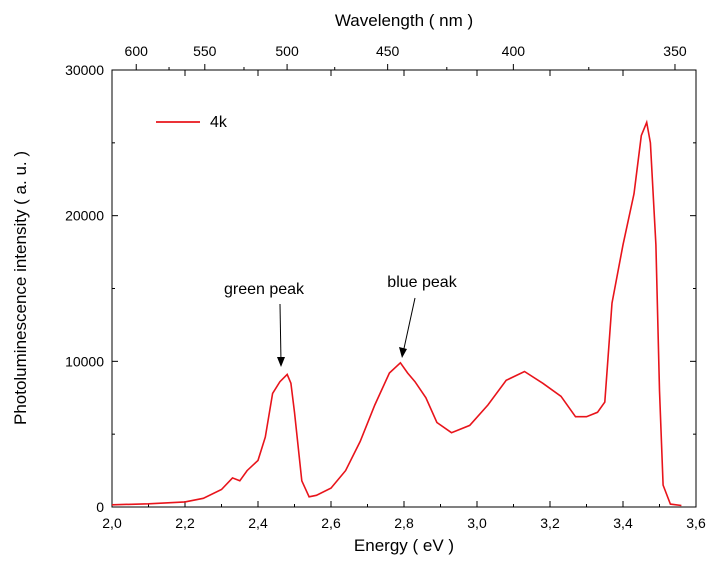 The image size is (708, 571). I want to click on top-tick-label: 400, so click(514, 51).